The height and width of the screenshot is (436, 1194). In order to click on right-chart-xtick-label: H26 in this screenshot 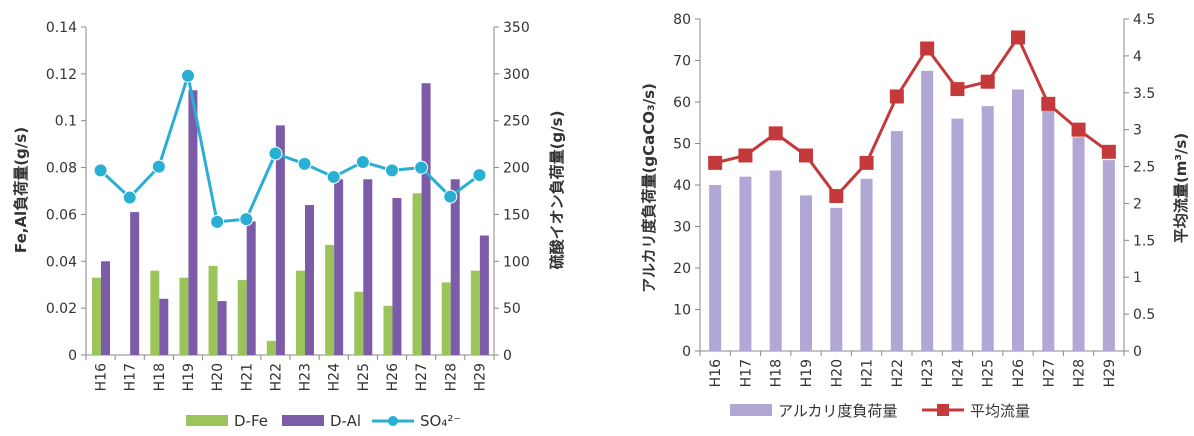, I will do `click(1019, 373)`.